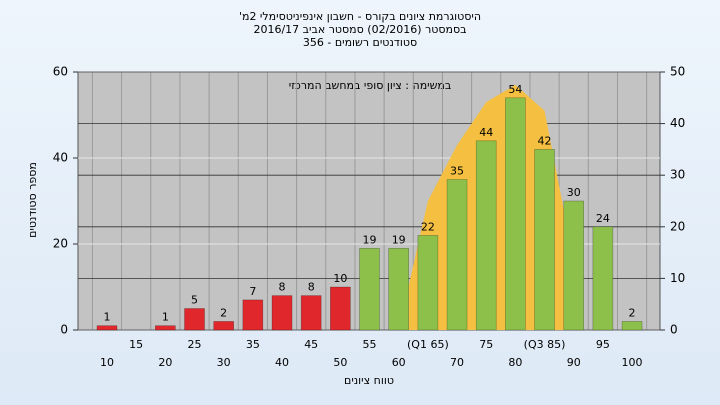 This screenshot has height=405, width=720. What do you see at coordinates (428, 226) in the screenshot?
I see `data-label: 22` at bounding box center [428, 226].